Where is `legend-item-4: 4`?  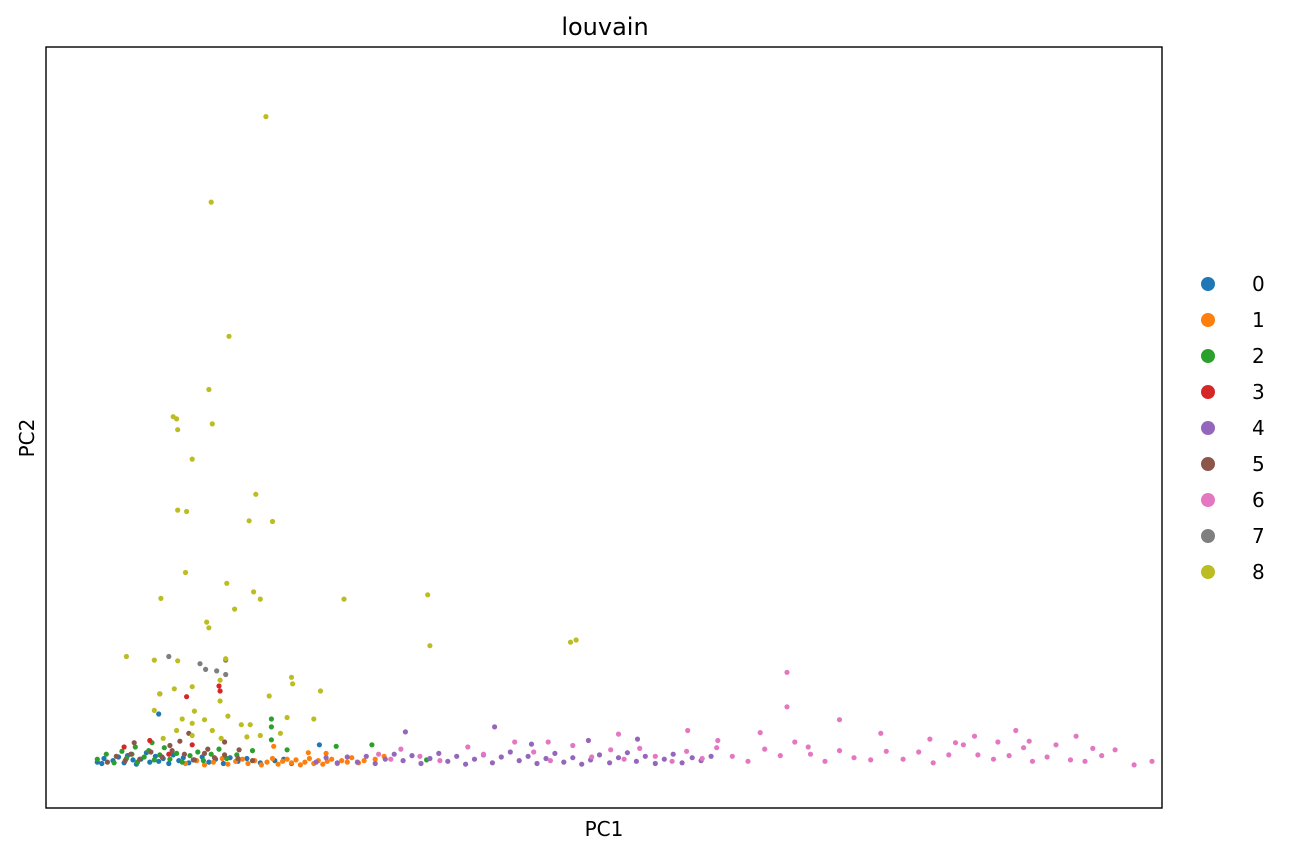
legend-item-4: 4 is located at coordinates (1233, 428).